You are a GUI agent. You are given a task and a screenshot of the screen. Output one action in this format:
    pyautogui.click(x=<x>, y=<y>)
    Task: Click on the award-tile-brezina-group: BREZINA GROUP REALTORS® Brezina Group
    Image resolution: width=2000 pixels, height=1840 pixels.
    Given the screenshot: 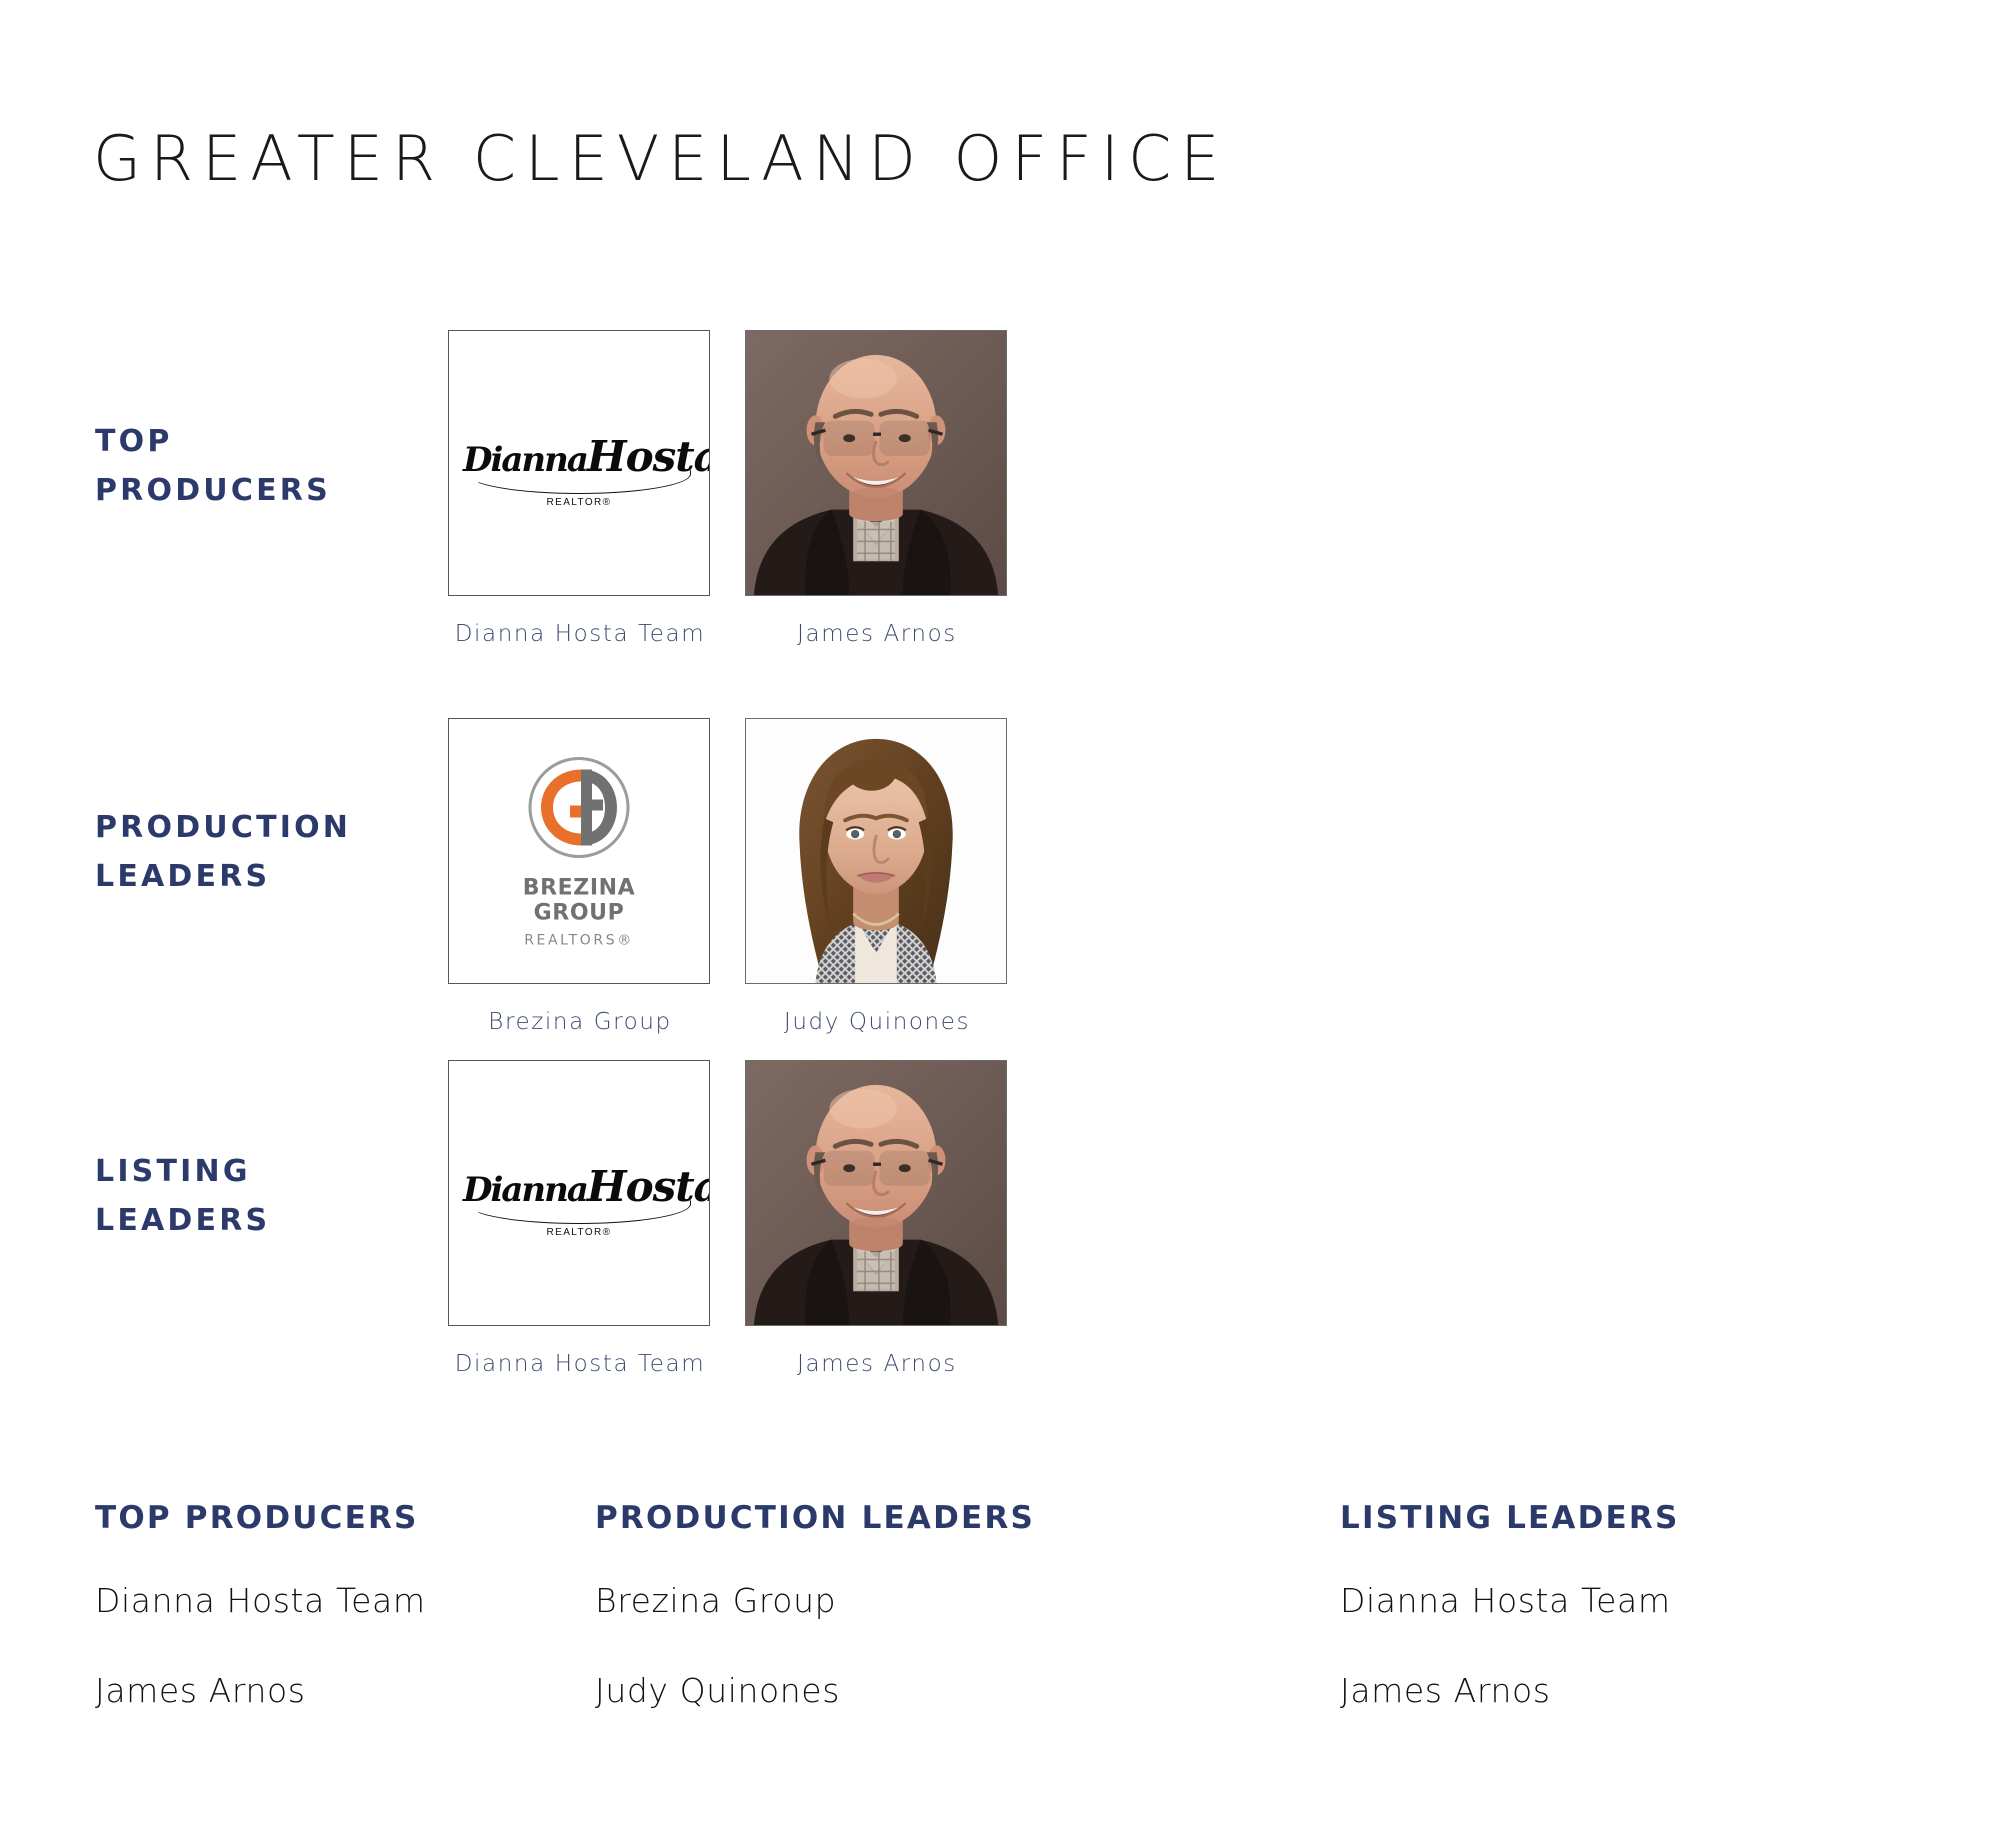 What is the action you would take?
    pyautogui.click(x=580, y=877)
    